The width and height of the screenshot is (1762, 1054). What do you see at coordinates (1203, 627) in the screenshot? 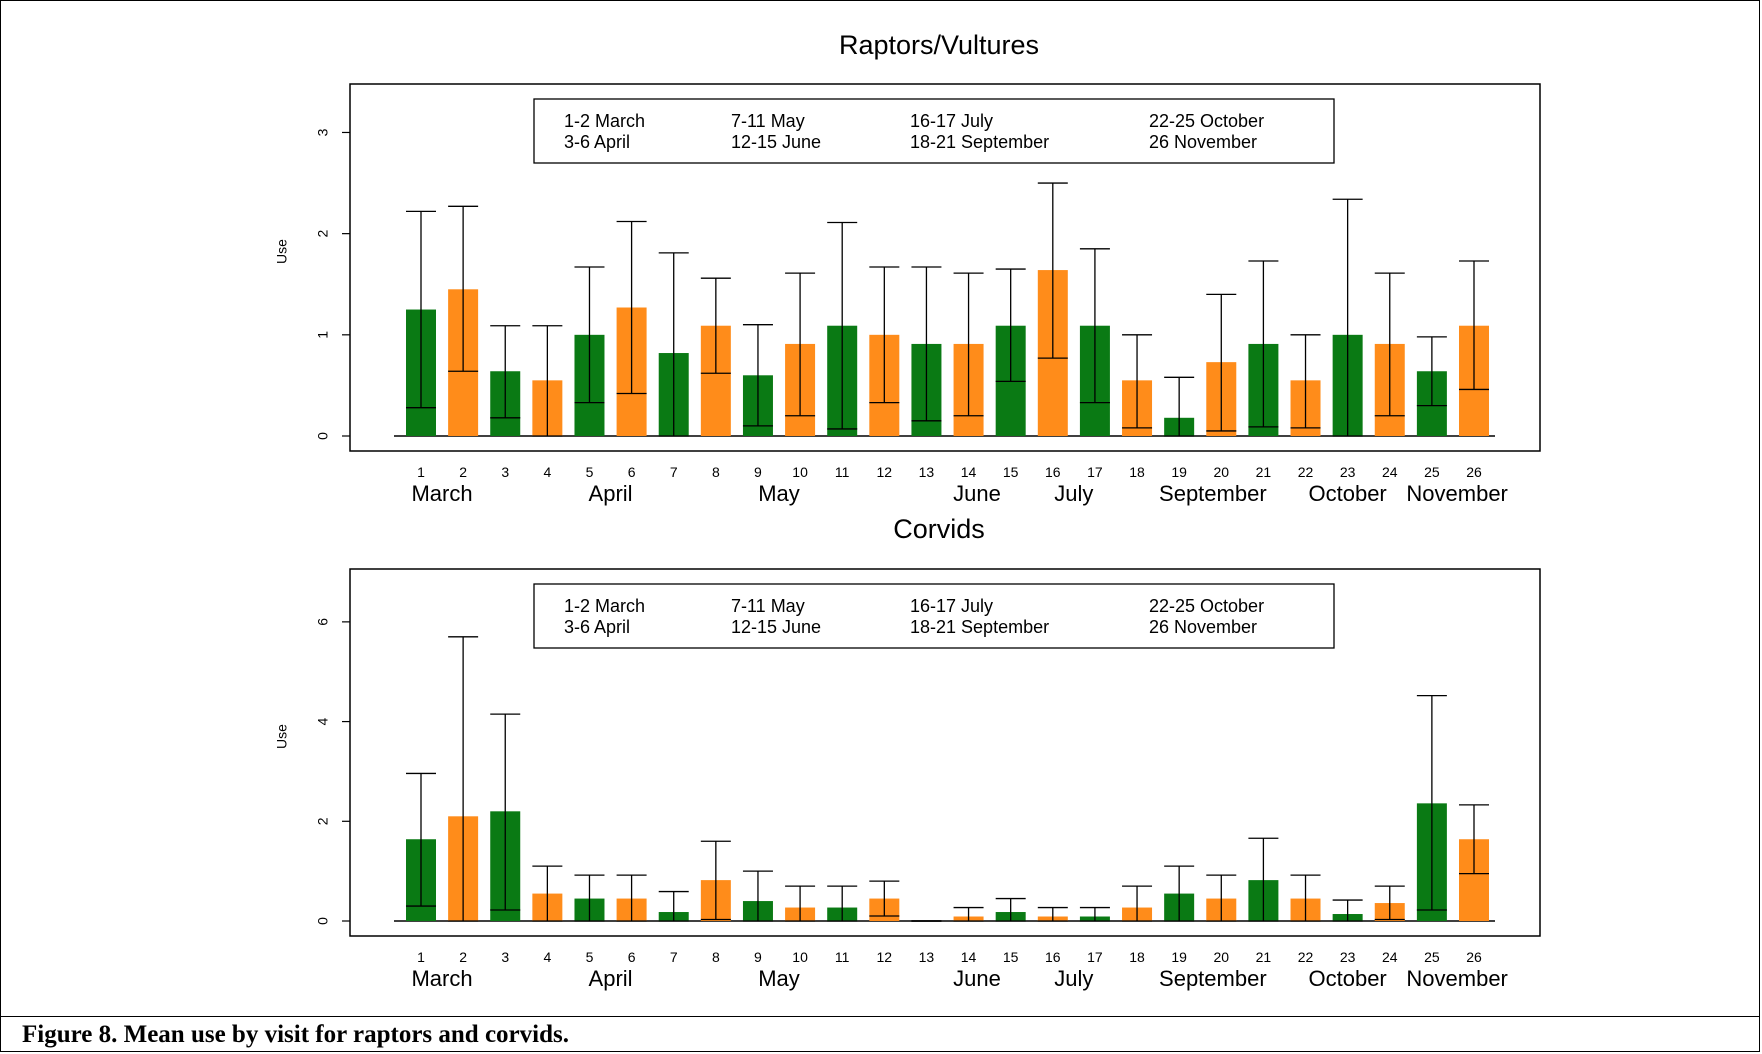
I see `legend-entry: 26 November` at bounding box center [1203, 627].